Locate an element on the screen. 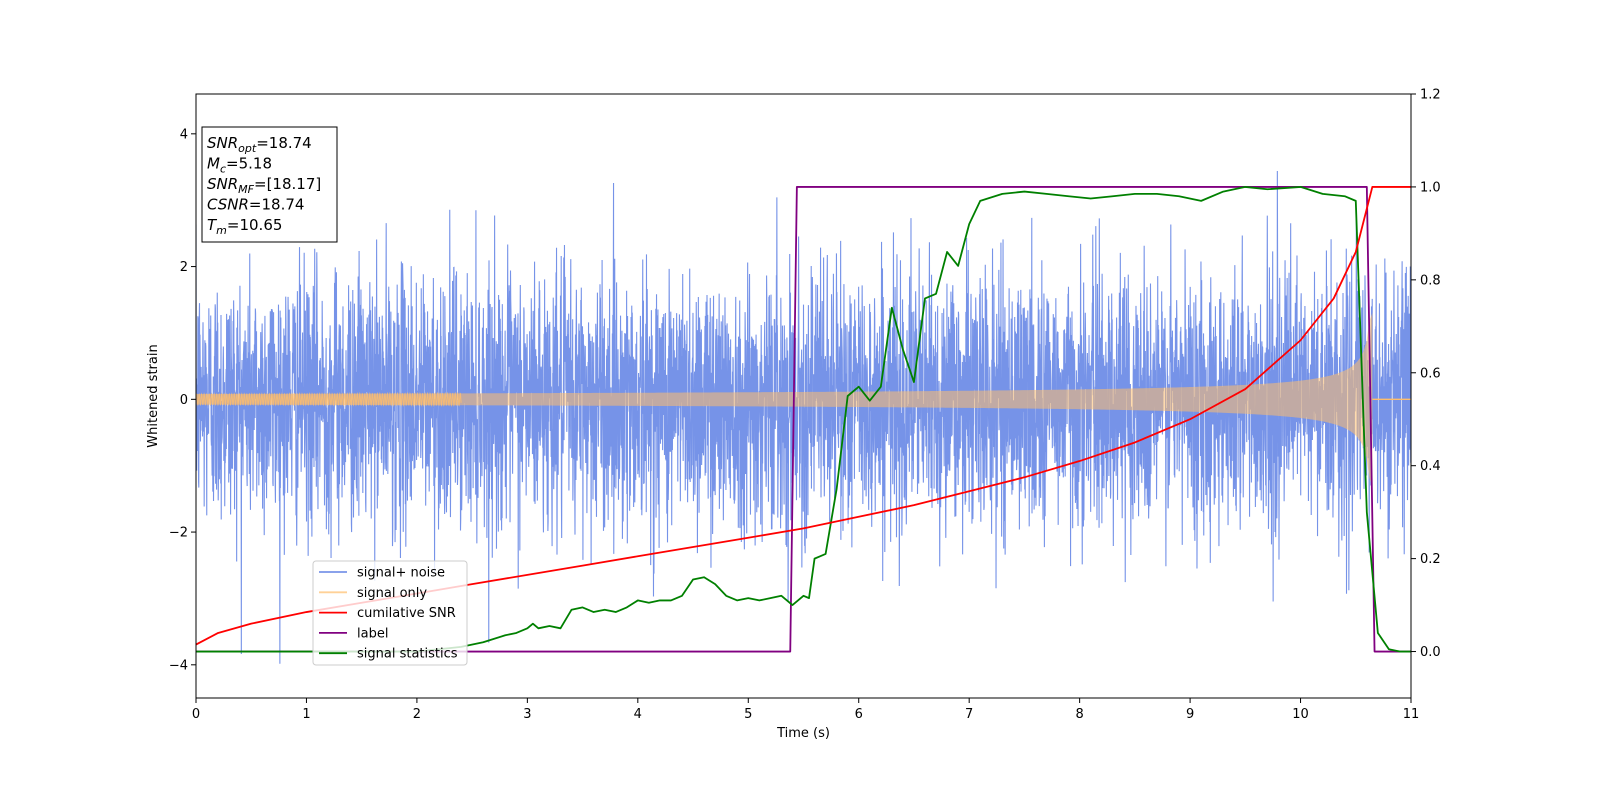 This screenshot has height=800, width=1600. y-tick-label: −2 is located at coordinates (178, 533).